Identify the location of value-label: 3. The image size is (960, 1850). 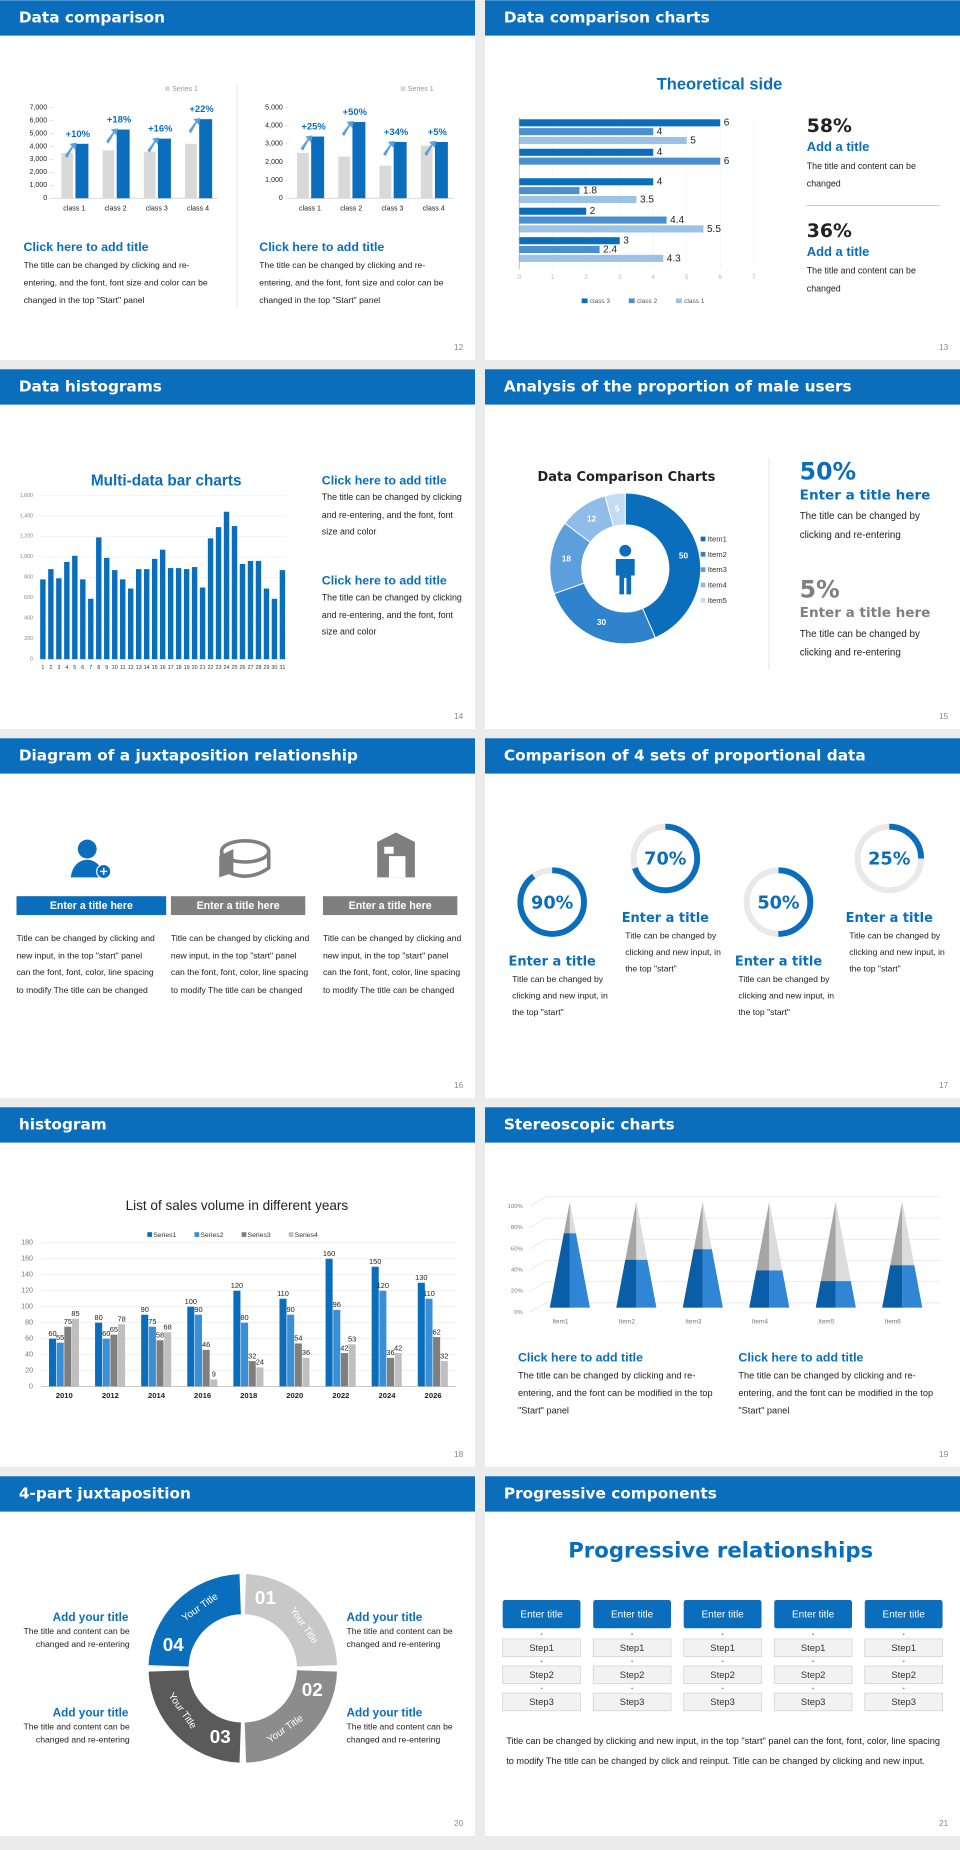
(626, 241).